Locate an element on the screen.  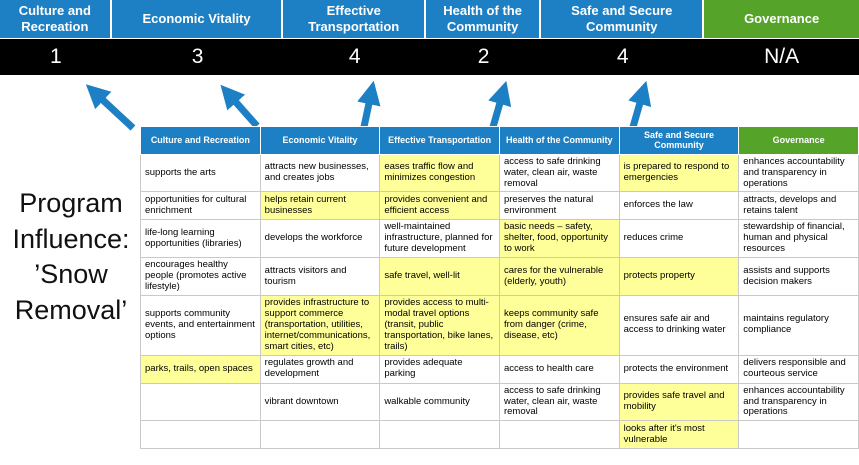
table-cell: attracts, develops and retains talent is located at coordinates (798, 206).